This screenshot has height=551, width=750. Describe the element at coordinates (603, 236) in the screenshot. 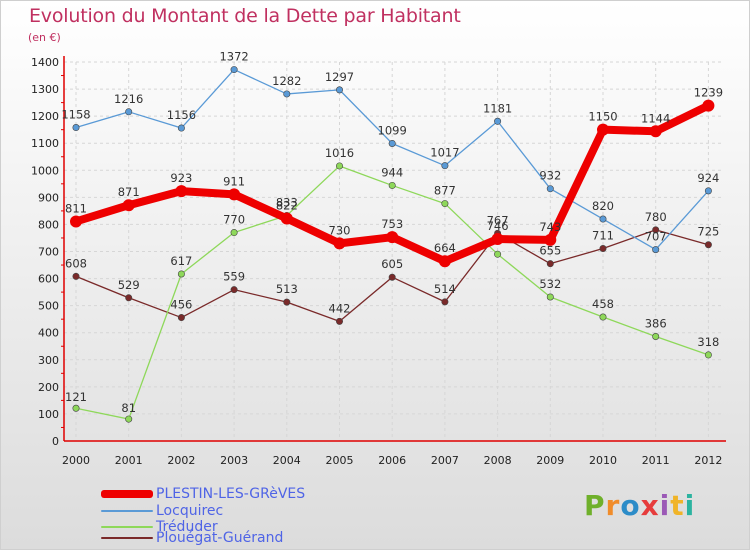

I see `data-label-3: 711` at that location.